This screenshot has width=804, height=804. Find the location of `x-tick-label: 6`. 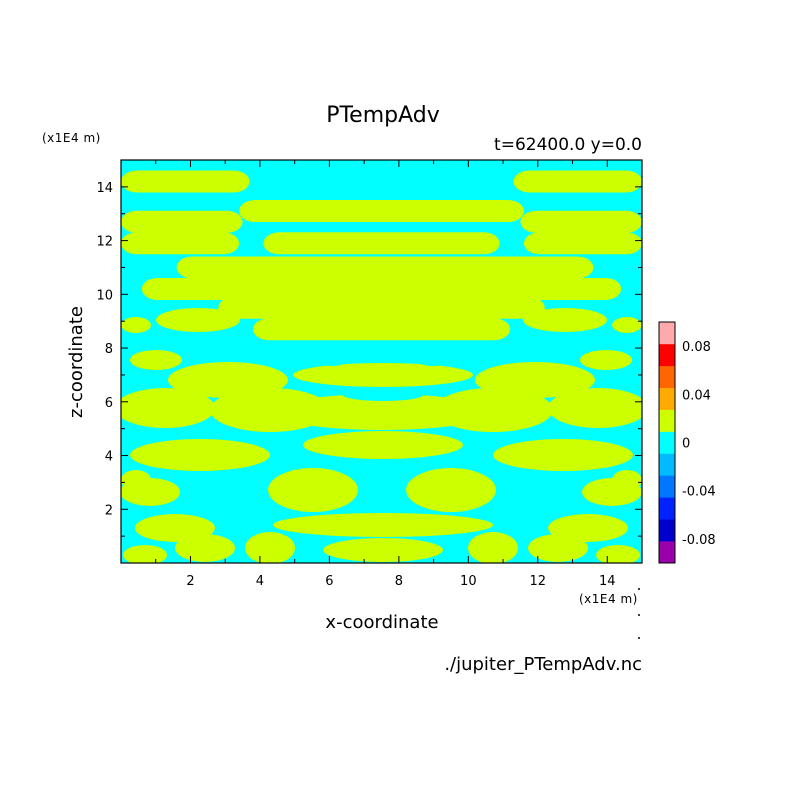

x-tick-label: 6 is located at coordinates (329, 581).